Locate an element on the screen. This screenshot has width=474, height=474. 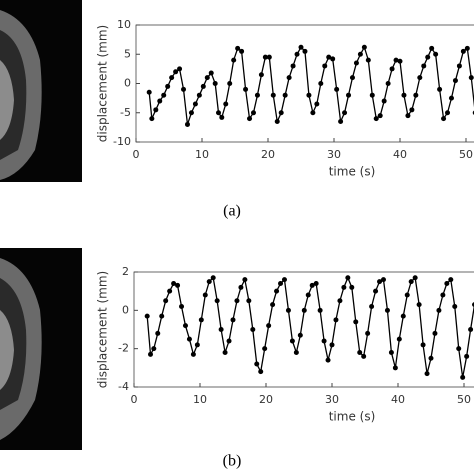
x-tick-label: 30 is located at coordinates (334, 154).